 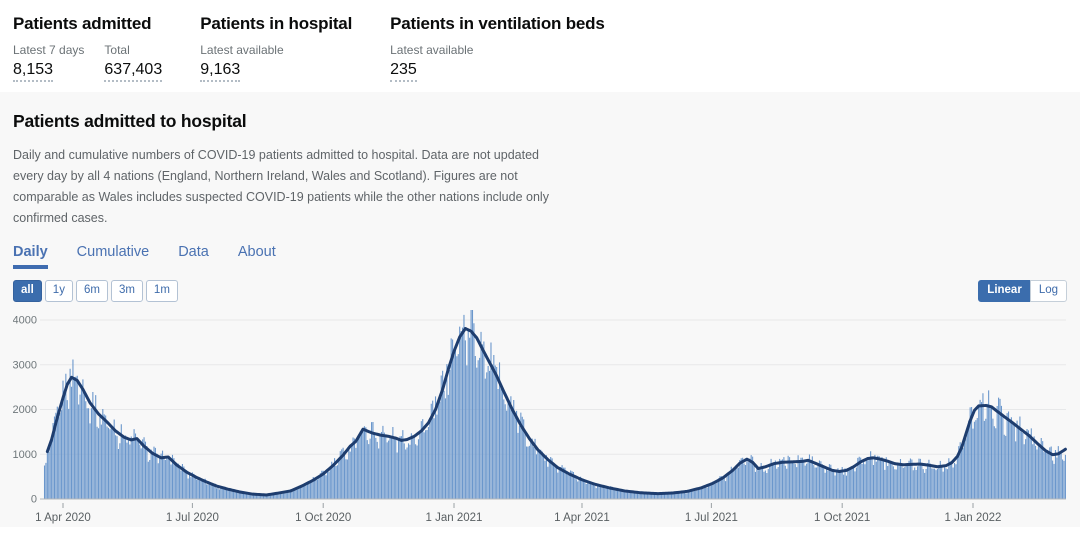 I want to click on stat-title: Patients admitted, so click(x=82, y=23).